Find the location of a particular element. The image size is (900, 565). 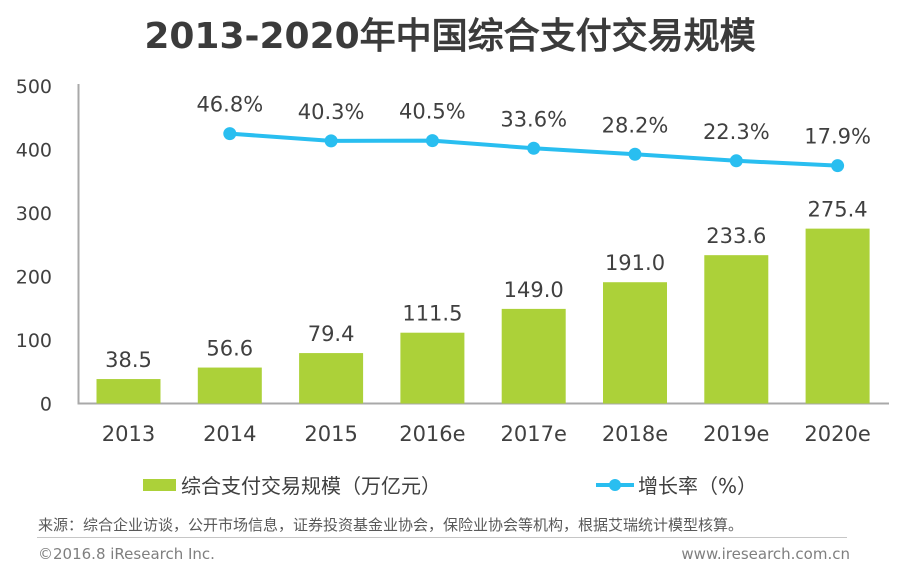

page-title: 2013-2020年中国综合支付交易规模 is located at coordinates (450, 36).